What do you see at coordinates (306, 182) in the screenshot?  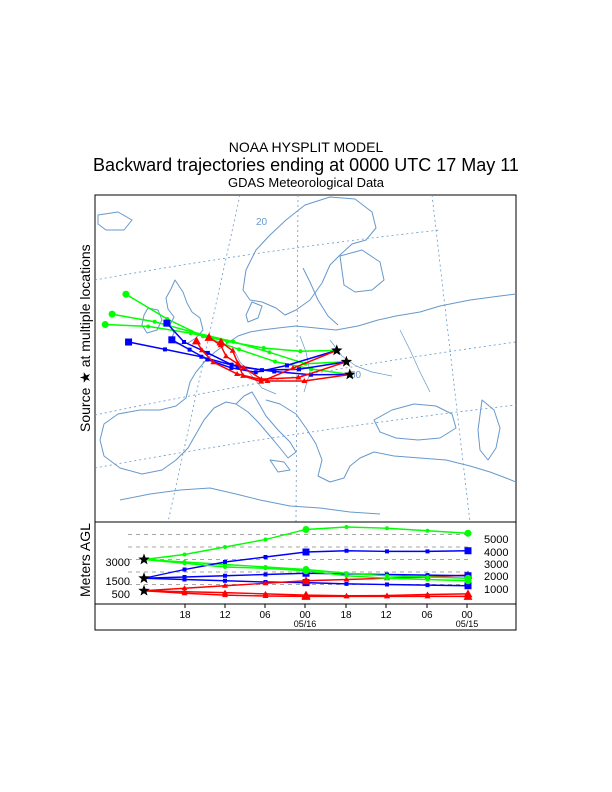 I see `met-data-title: GDAS Meteorological Data` at bounding box center [306, 182].